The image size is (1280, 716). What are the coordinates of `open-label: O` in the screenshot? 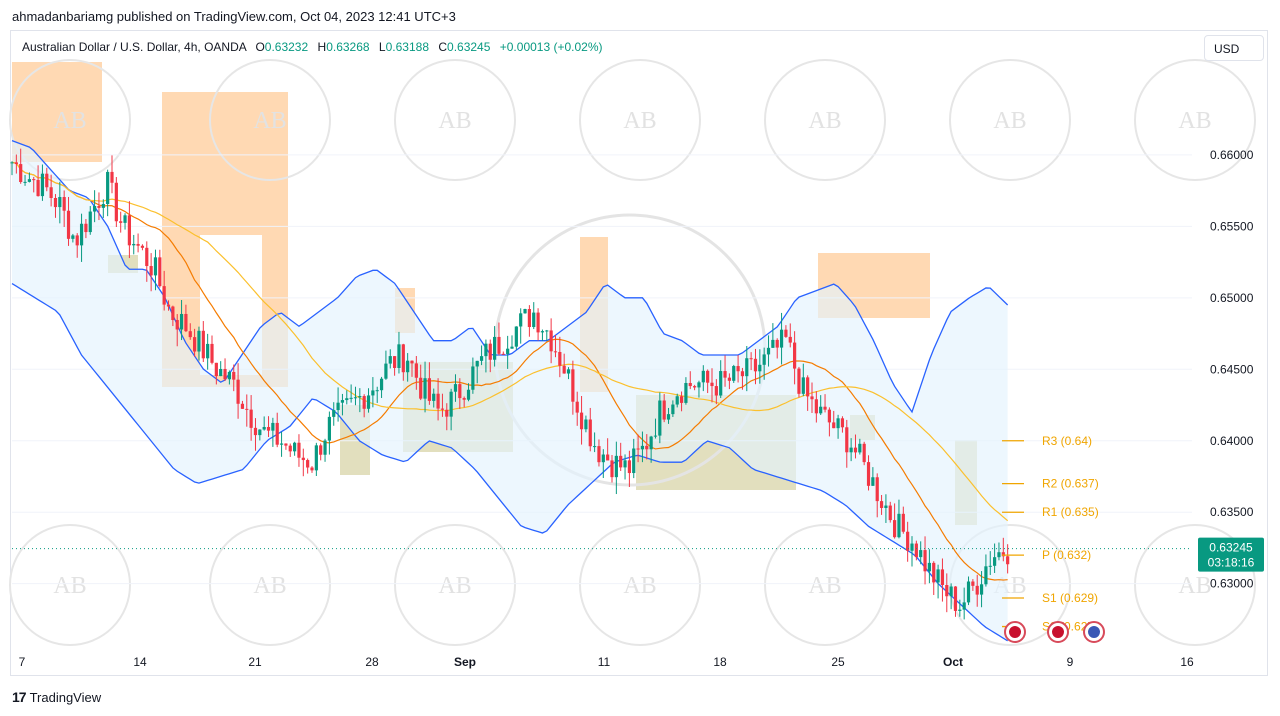 It's located at (260, 47).